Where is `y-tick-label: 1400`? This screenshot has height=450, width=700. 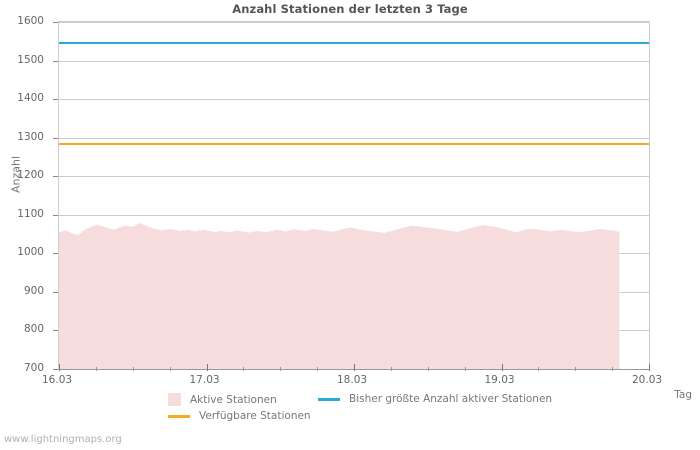
y-tick-label: 1400 is located at coordinates (30, 98).